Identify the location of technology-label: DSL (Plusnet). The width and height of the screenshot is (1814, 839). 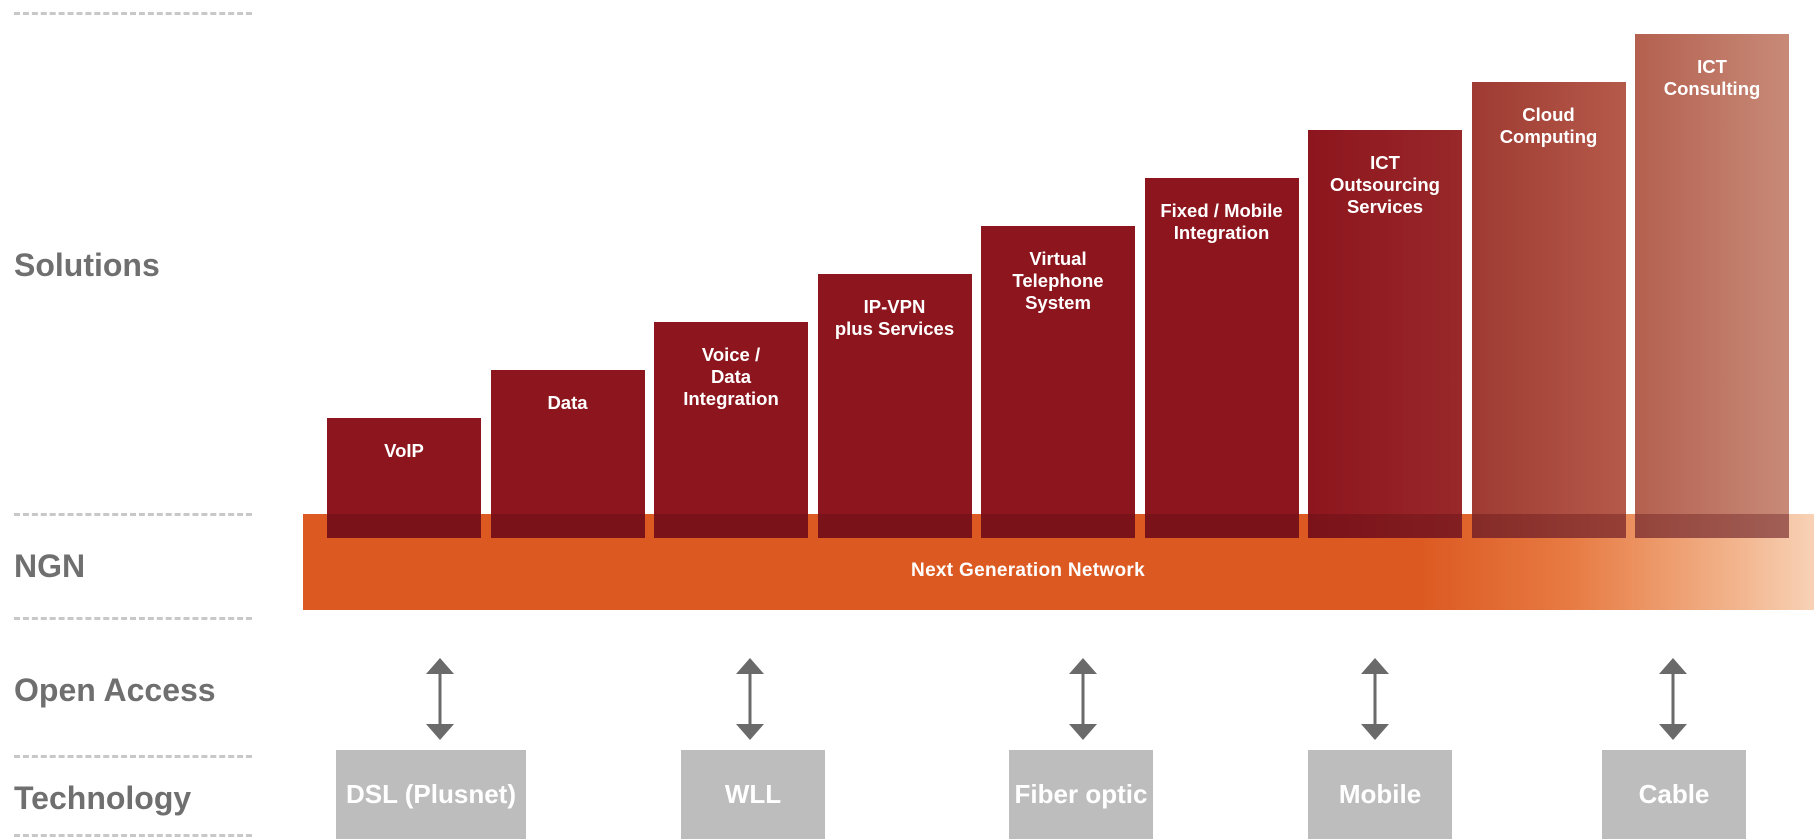
(431, 794).